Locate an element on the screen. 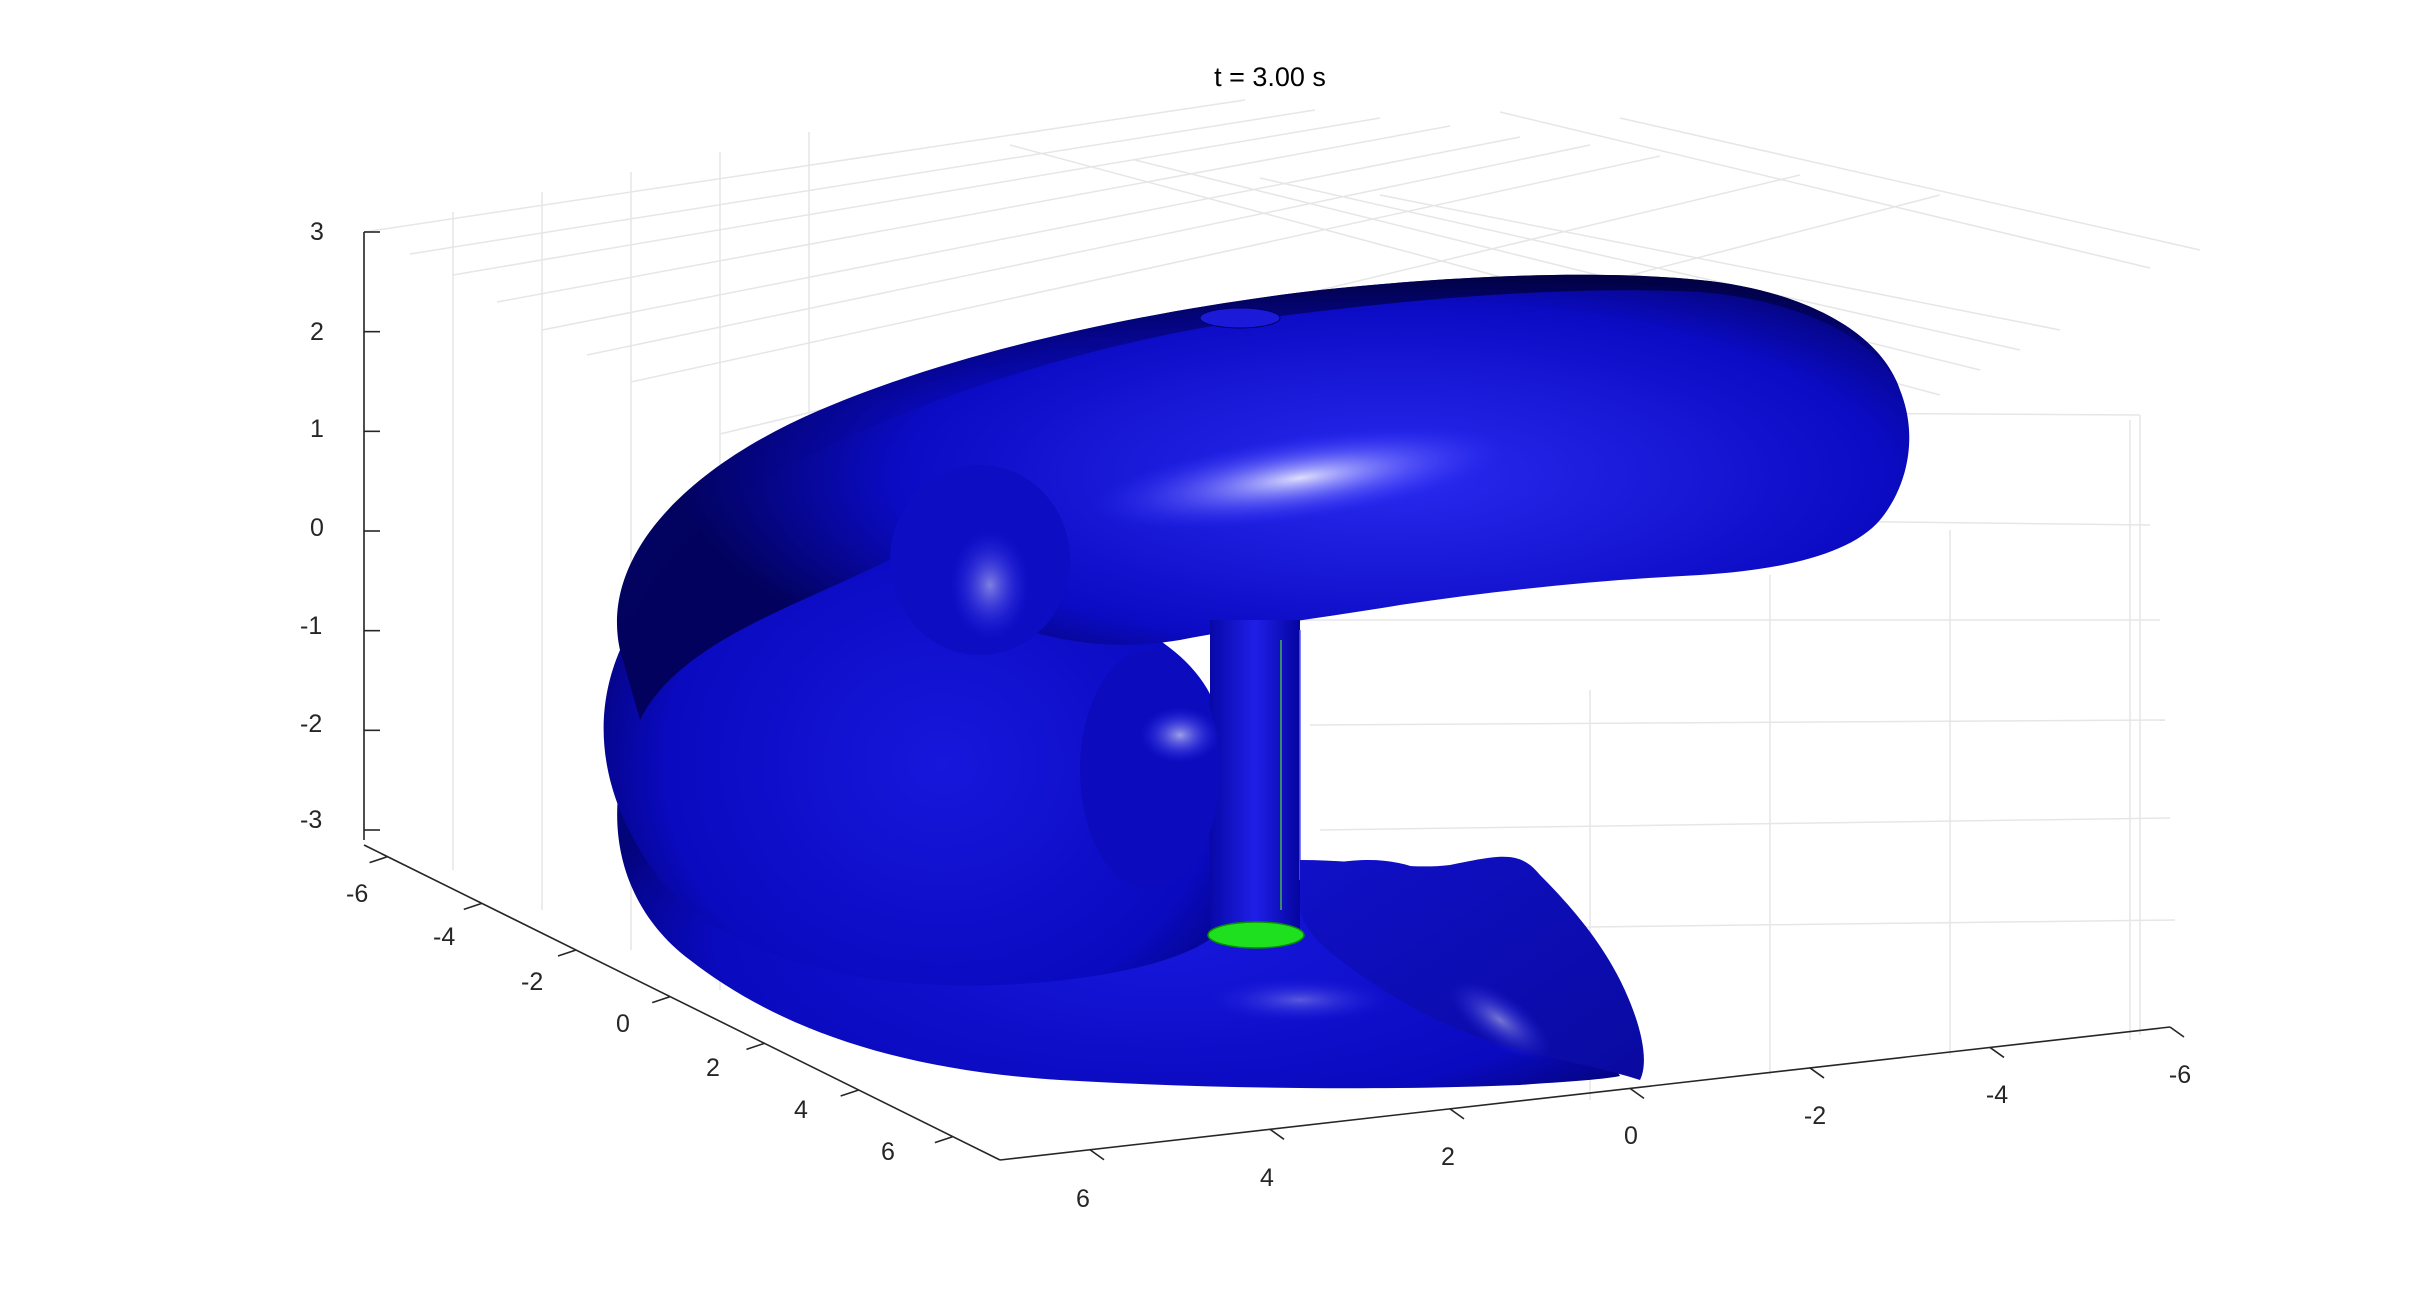 The image size is (2434, 1299). surface-shoulder is located at coordinates (1150, 770).